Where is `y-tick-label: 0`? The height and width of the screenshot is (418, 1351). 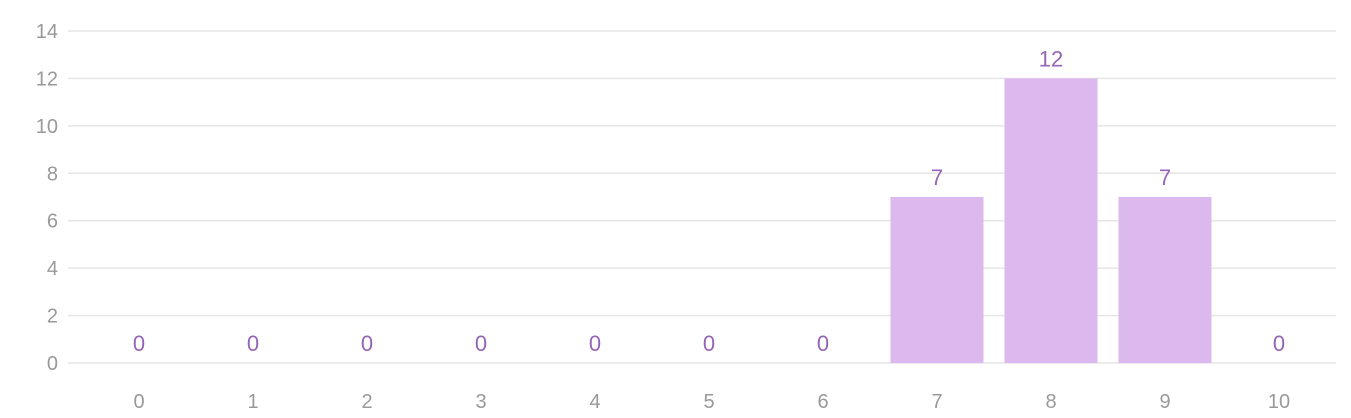
y-tick-label: 0 is located at coordinates (52, 364).